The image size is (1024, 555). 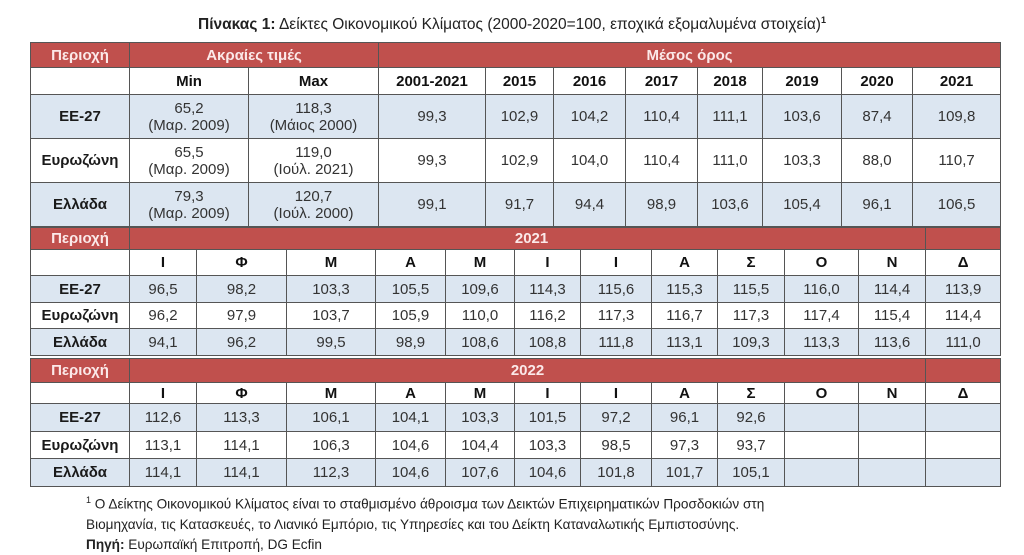 What do you see at coordinates (241, 262) in the screenshot?
I see `month-header: Φ` at bounding box center [241, 262].